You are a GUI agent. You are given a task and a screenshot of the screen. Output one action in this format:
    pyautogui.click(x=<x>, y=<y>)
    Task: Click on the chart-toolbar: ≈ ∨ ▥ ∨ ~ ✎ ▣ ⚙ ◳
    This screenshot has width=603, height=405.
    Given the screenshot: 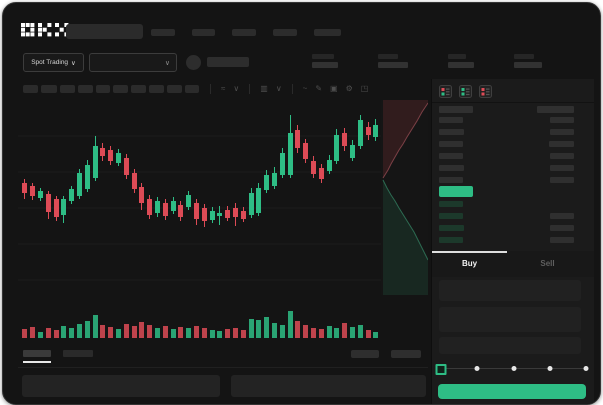 What is the action you would take?
    pyautogui.click(x=195, y=89)
    